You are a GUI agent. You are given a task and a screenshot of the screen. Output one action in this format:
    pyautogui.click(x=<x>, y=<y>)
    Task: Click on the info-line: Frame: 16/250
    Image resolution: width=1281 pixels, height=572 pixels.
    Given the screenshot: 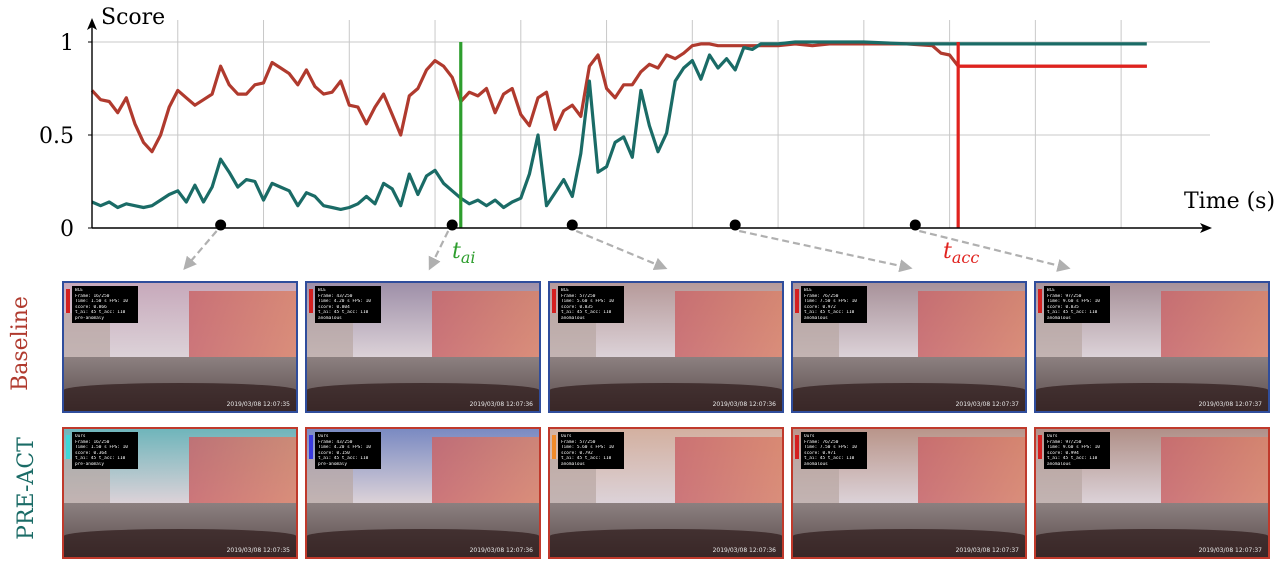 What is the action you would take?
    pyautogui.click(x=92, y=442)
    